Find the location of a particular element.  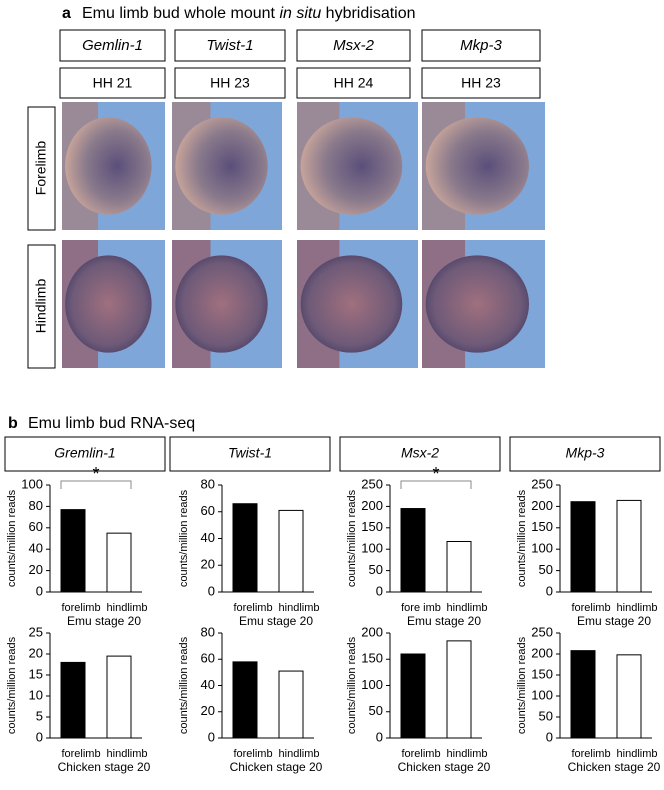

y-tick-label: 25 is located at coordinates (36, 631).